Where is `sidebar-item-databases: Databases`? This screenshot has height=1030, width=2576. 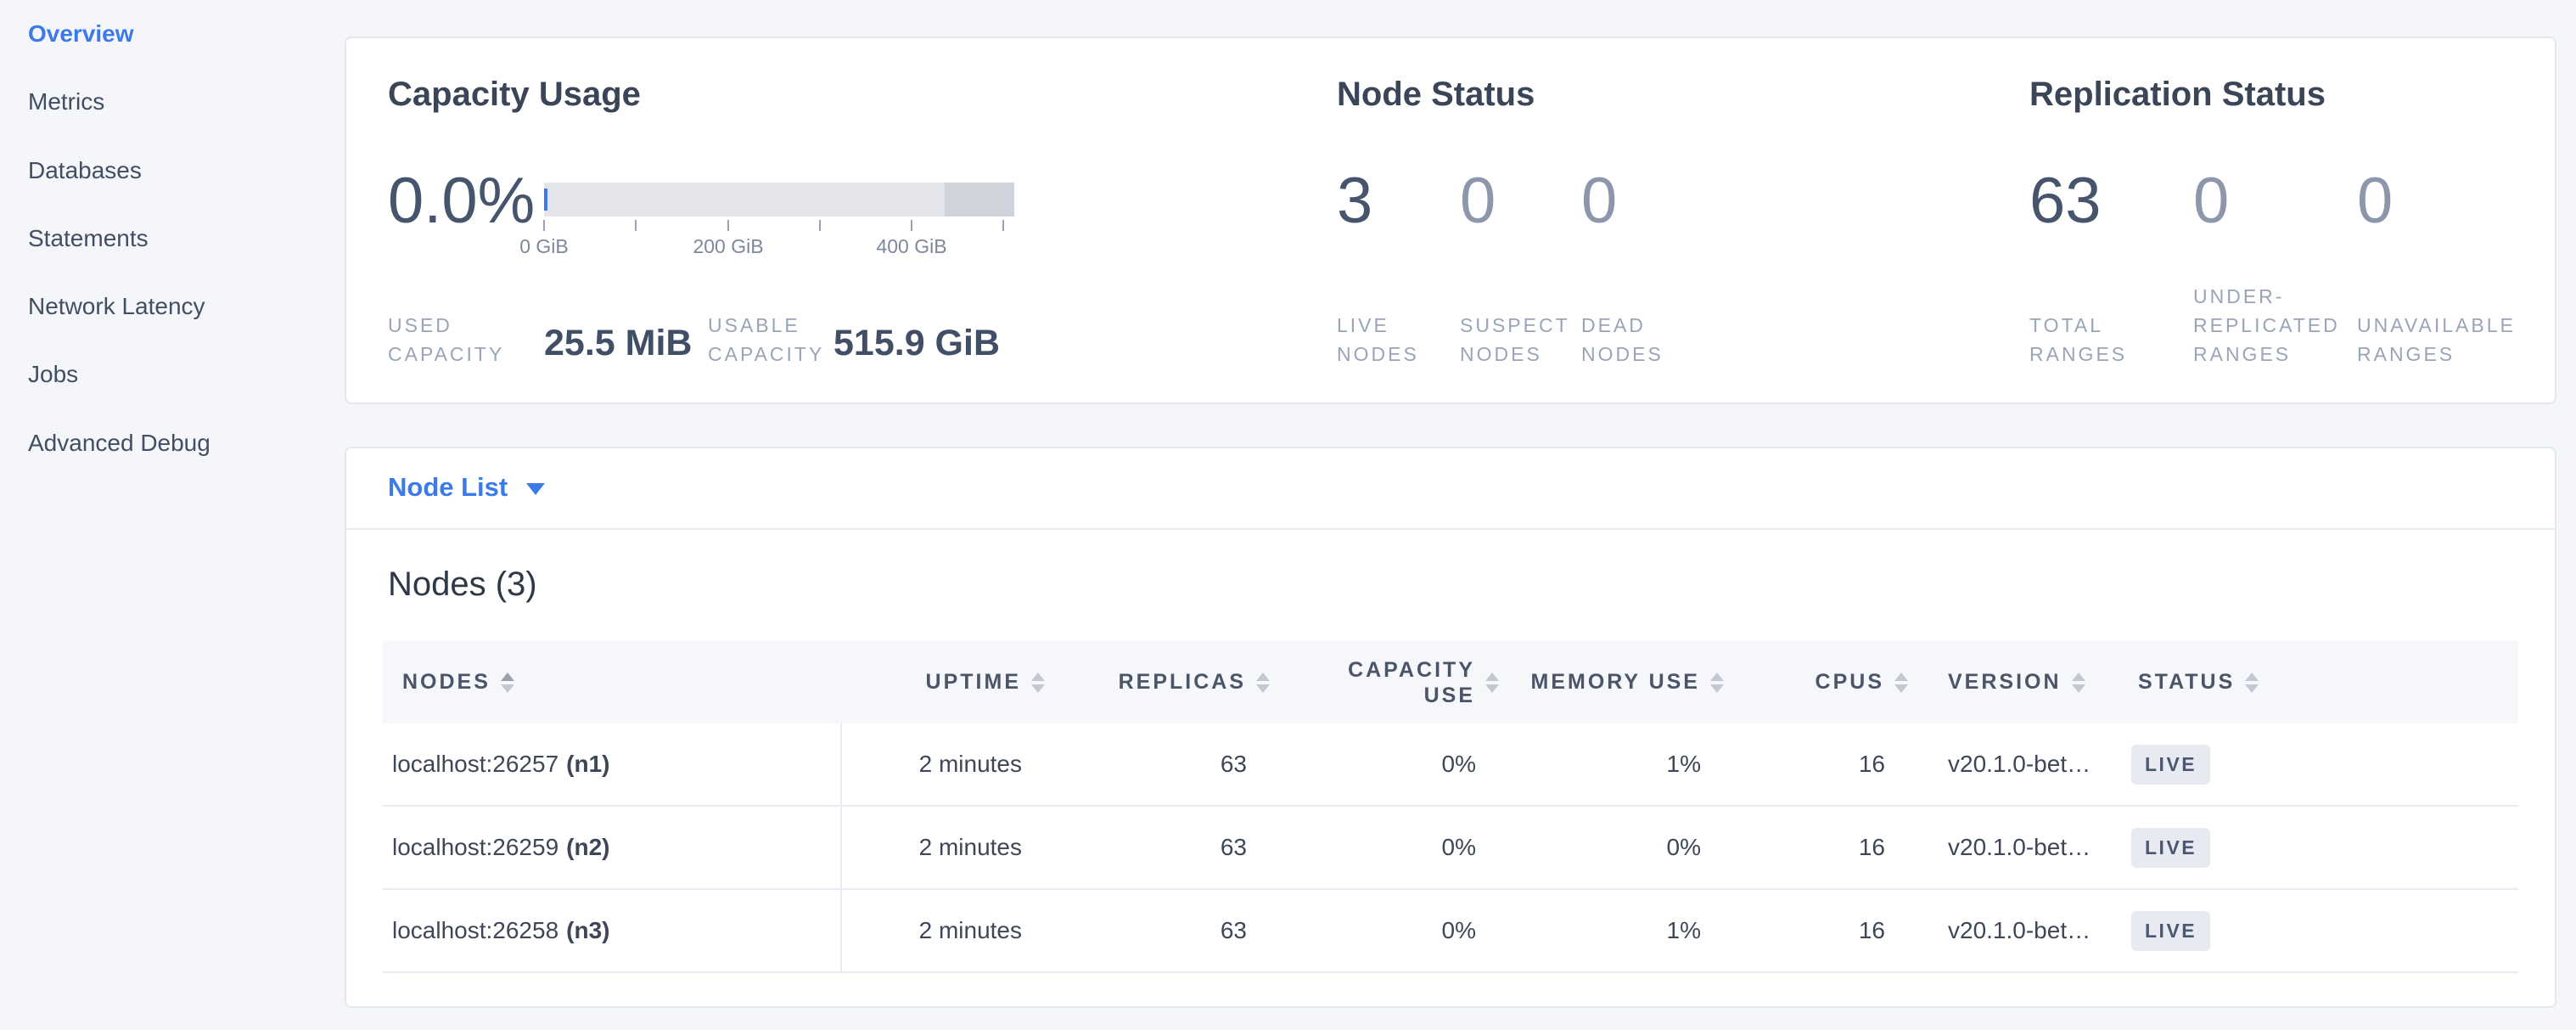
sidebar-item-databases: Databases is located at coordinates (85, 170).